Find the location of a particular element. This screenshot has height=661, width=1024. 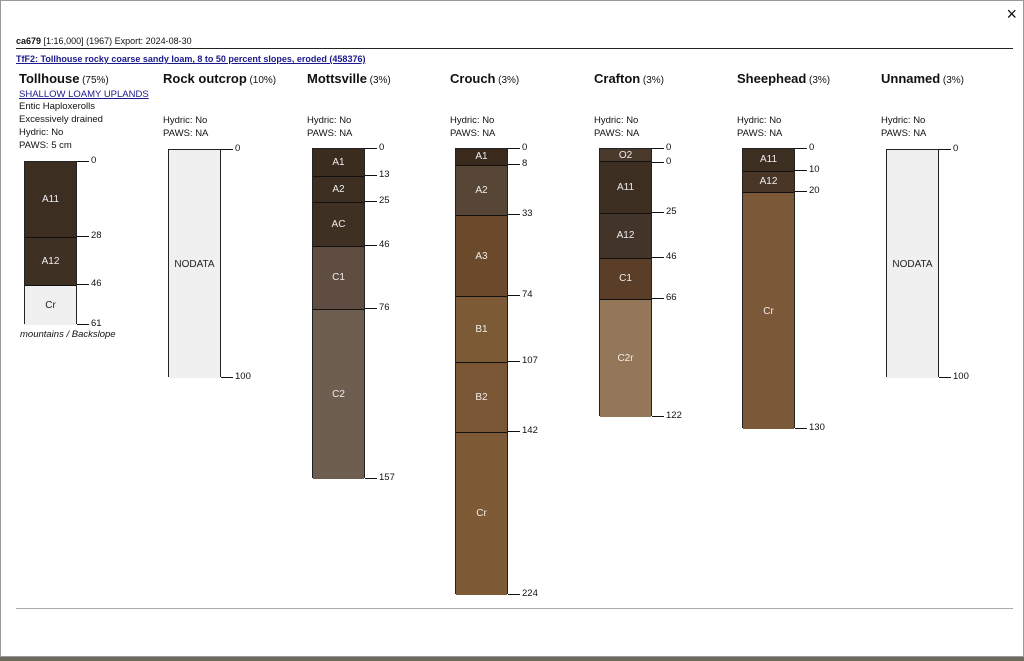

ecosite-link: SHALLOW LOAMY UPLANDS is located at coordinates (84, 94).